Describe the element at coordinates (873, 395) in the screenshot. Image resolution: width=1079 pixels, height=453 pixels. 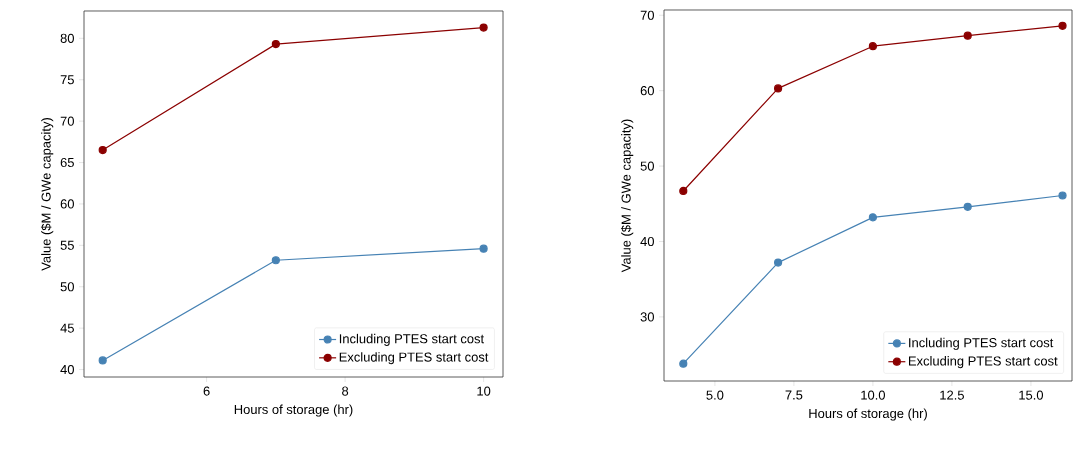
I see `x-tick-label: 10.0` at that location.